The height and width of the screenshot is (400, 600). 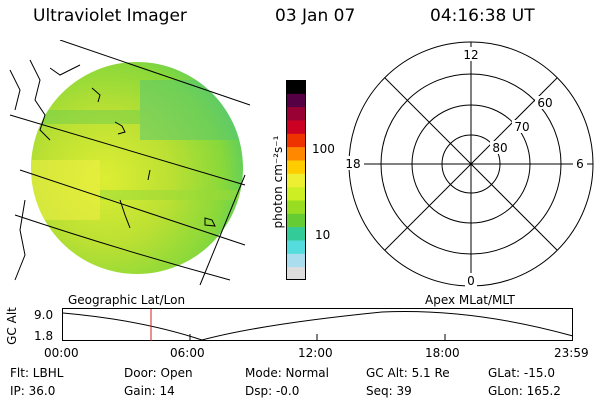 What do you see at coordinates (408, 373) in the screenshot?
I see `gc-alt-value: GC Alt: 5.1 Re` at bounding box center [408, 373].